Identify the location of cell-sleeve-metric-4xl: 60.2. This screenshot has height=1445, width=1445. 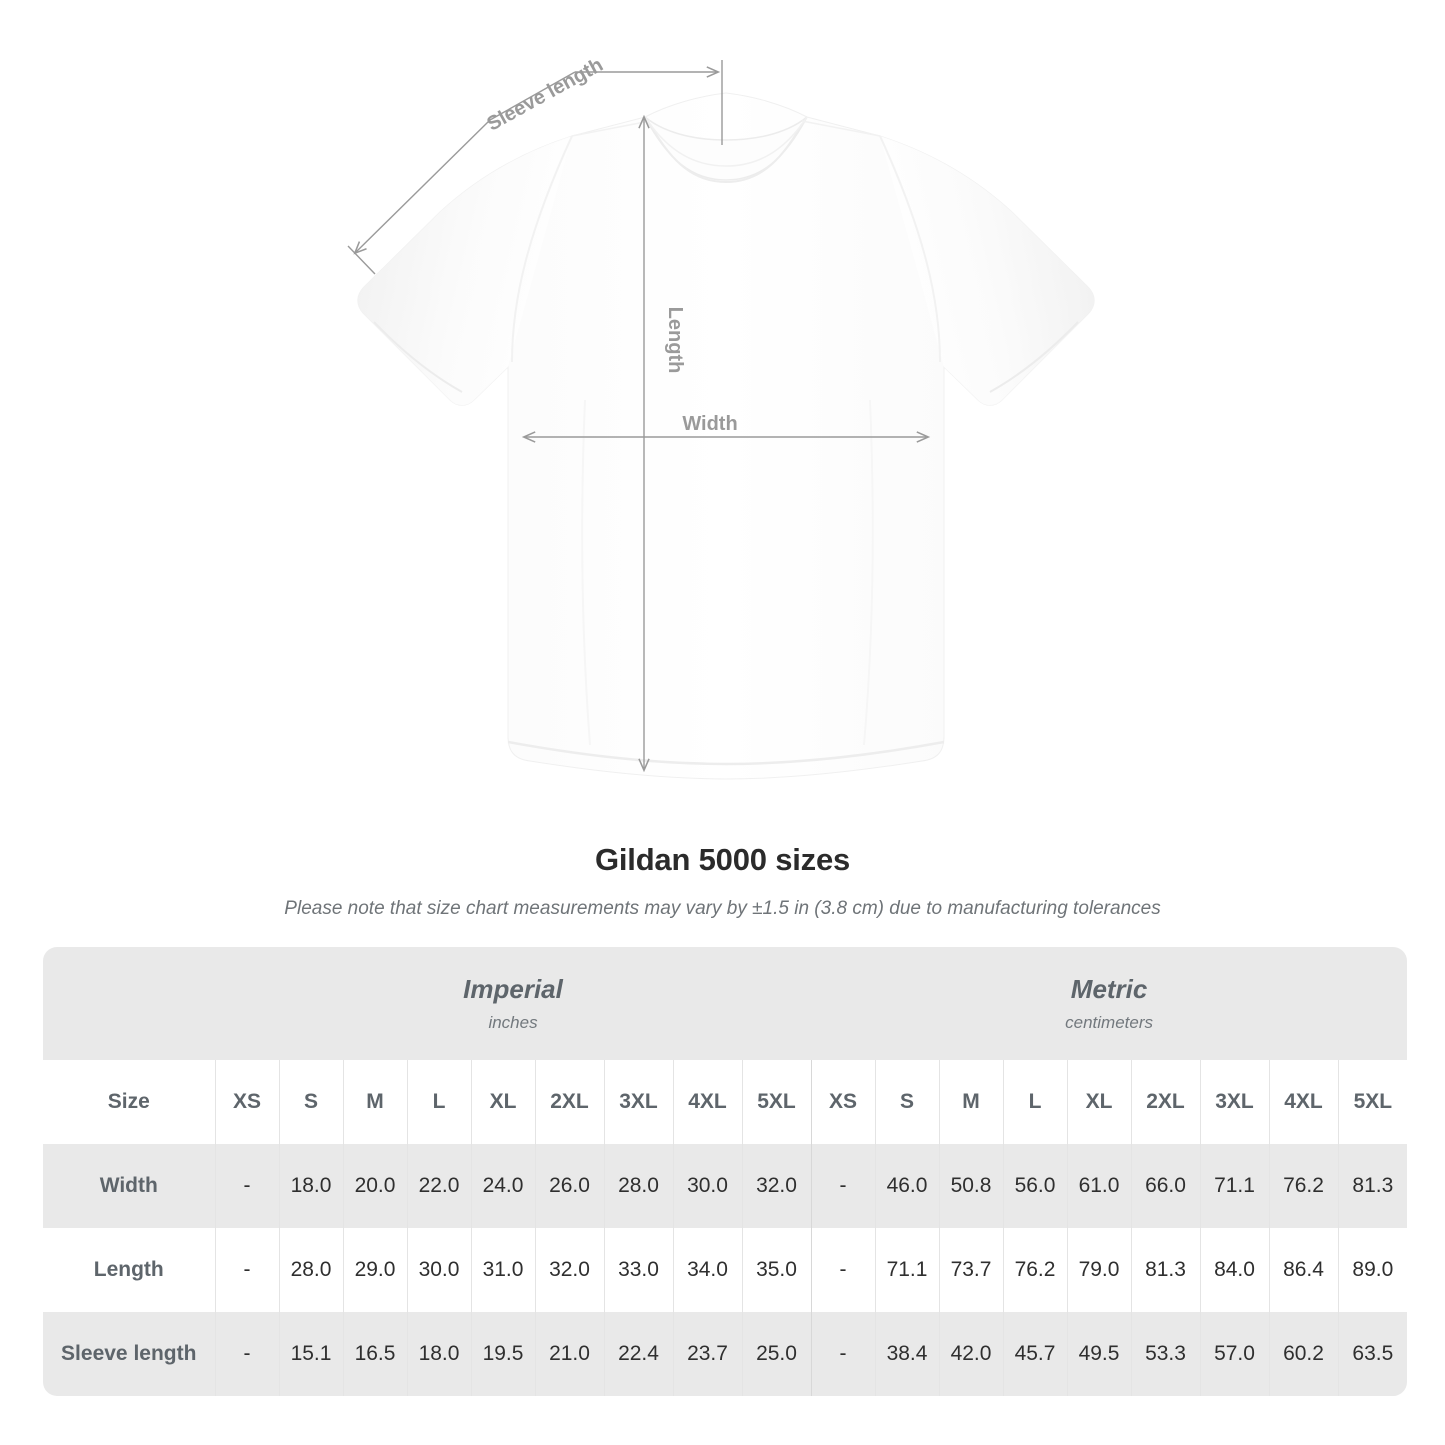
(1303, 1354).